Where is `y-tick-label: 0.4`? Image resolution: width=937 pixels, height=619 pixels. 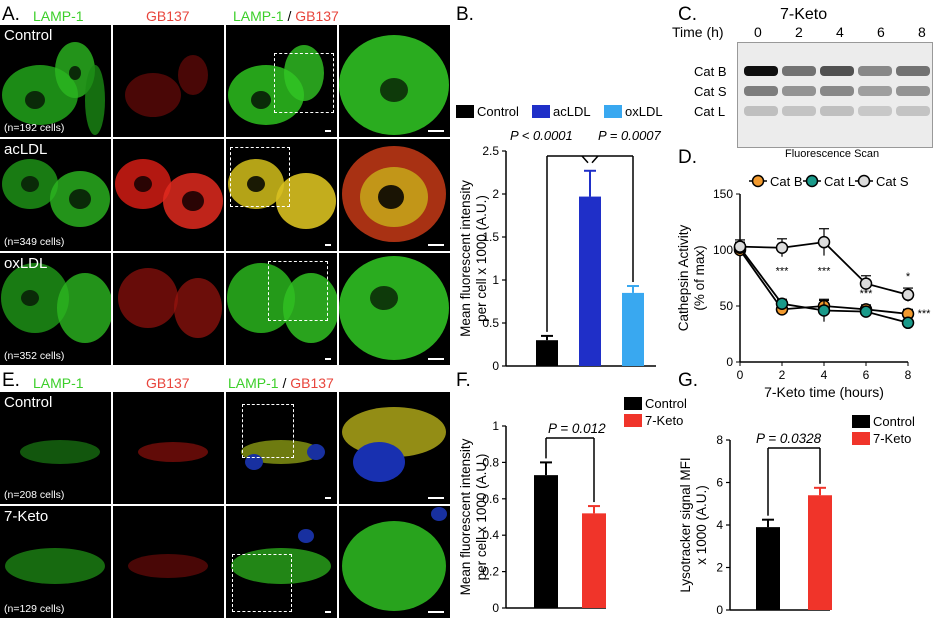
y-tick-label: 0.4 is located at coordinates (490, 535).